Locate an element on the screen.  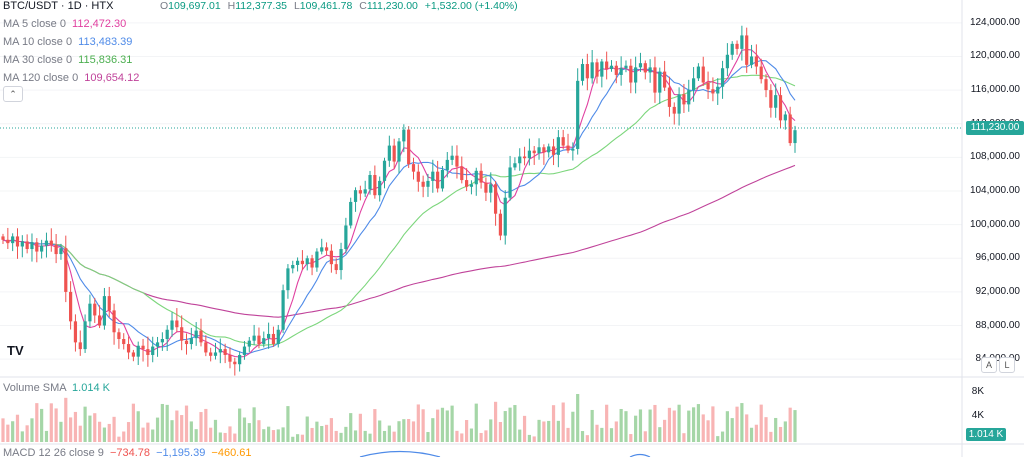
volume-legend: Volume SMA 1.014 K is located at coordinates (56, 388).